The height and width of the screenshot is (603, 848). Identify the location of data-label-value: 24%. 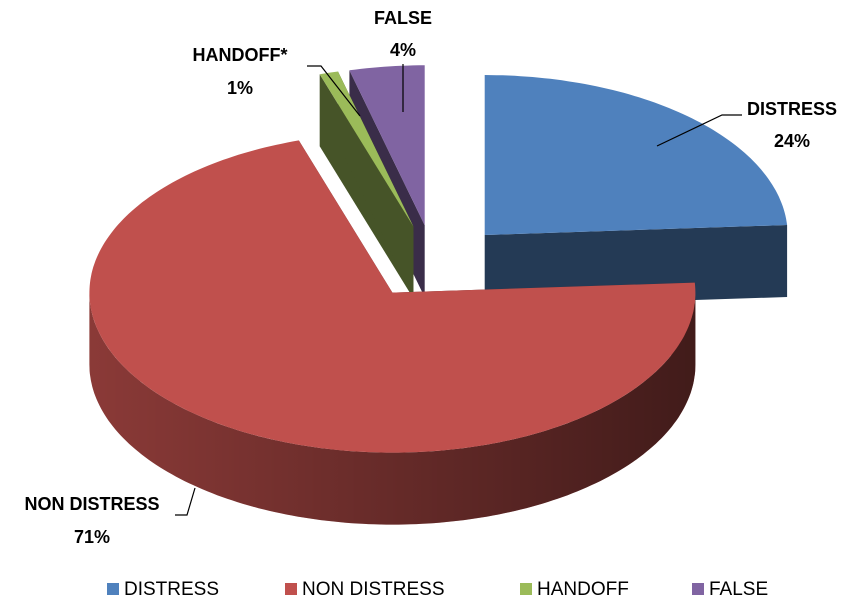
(792, 141).